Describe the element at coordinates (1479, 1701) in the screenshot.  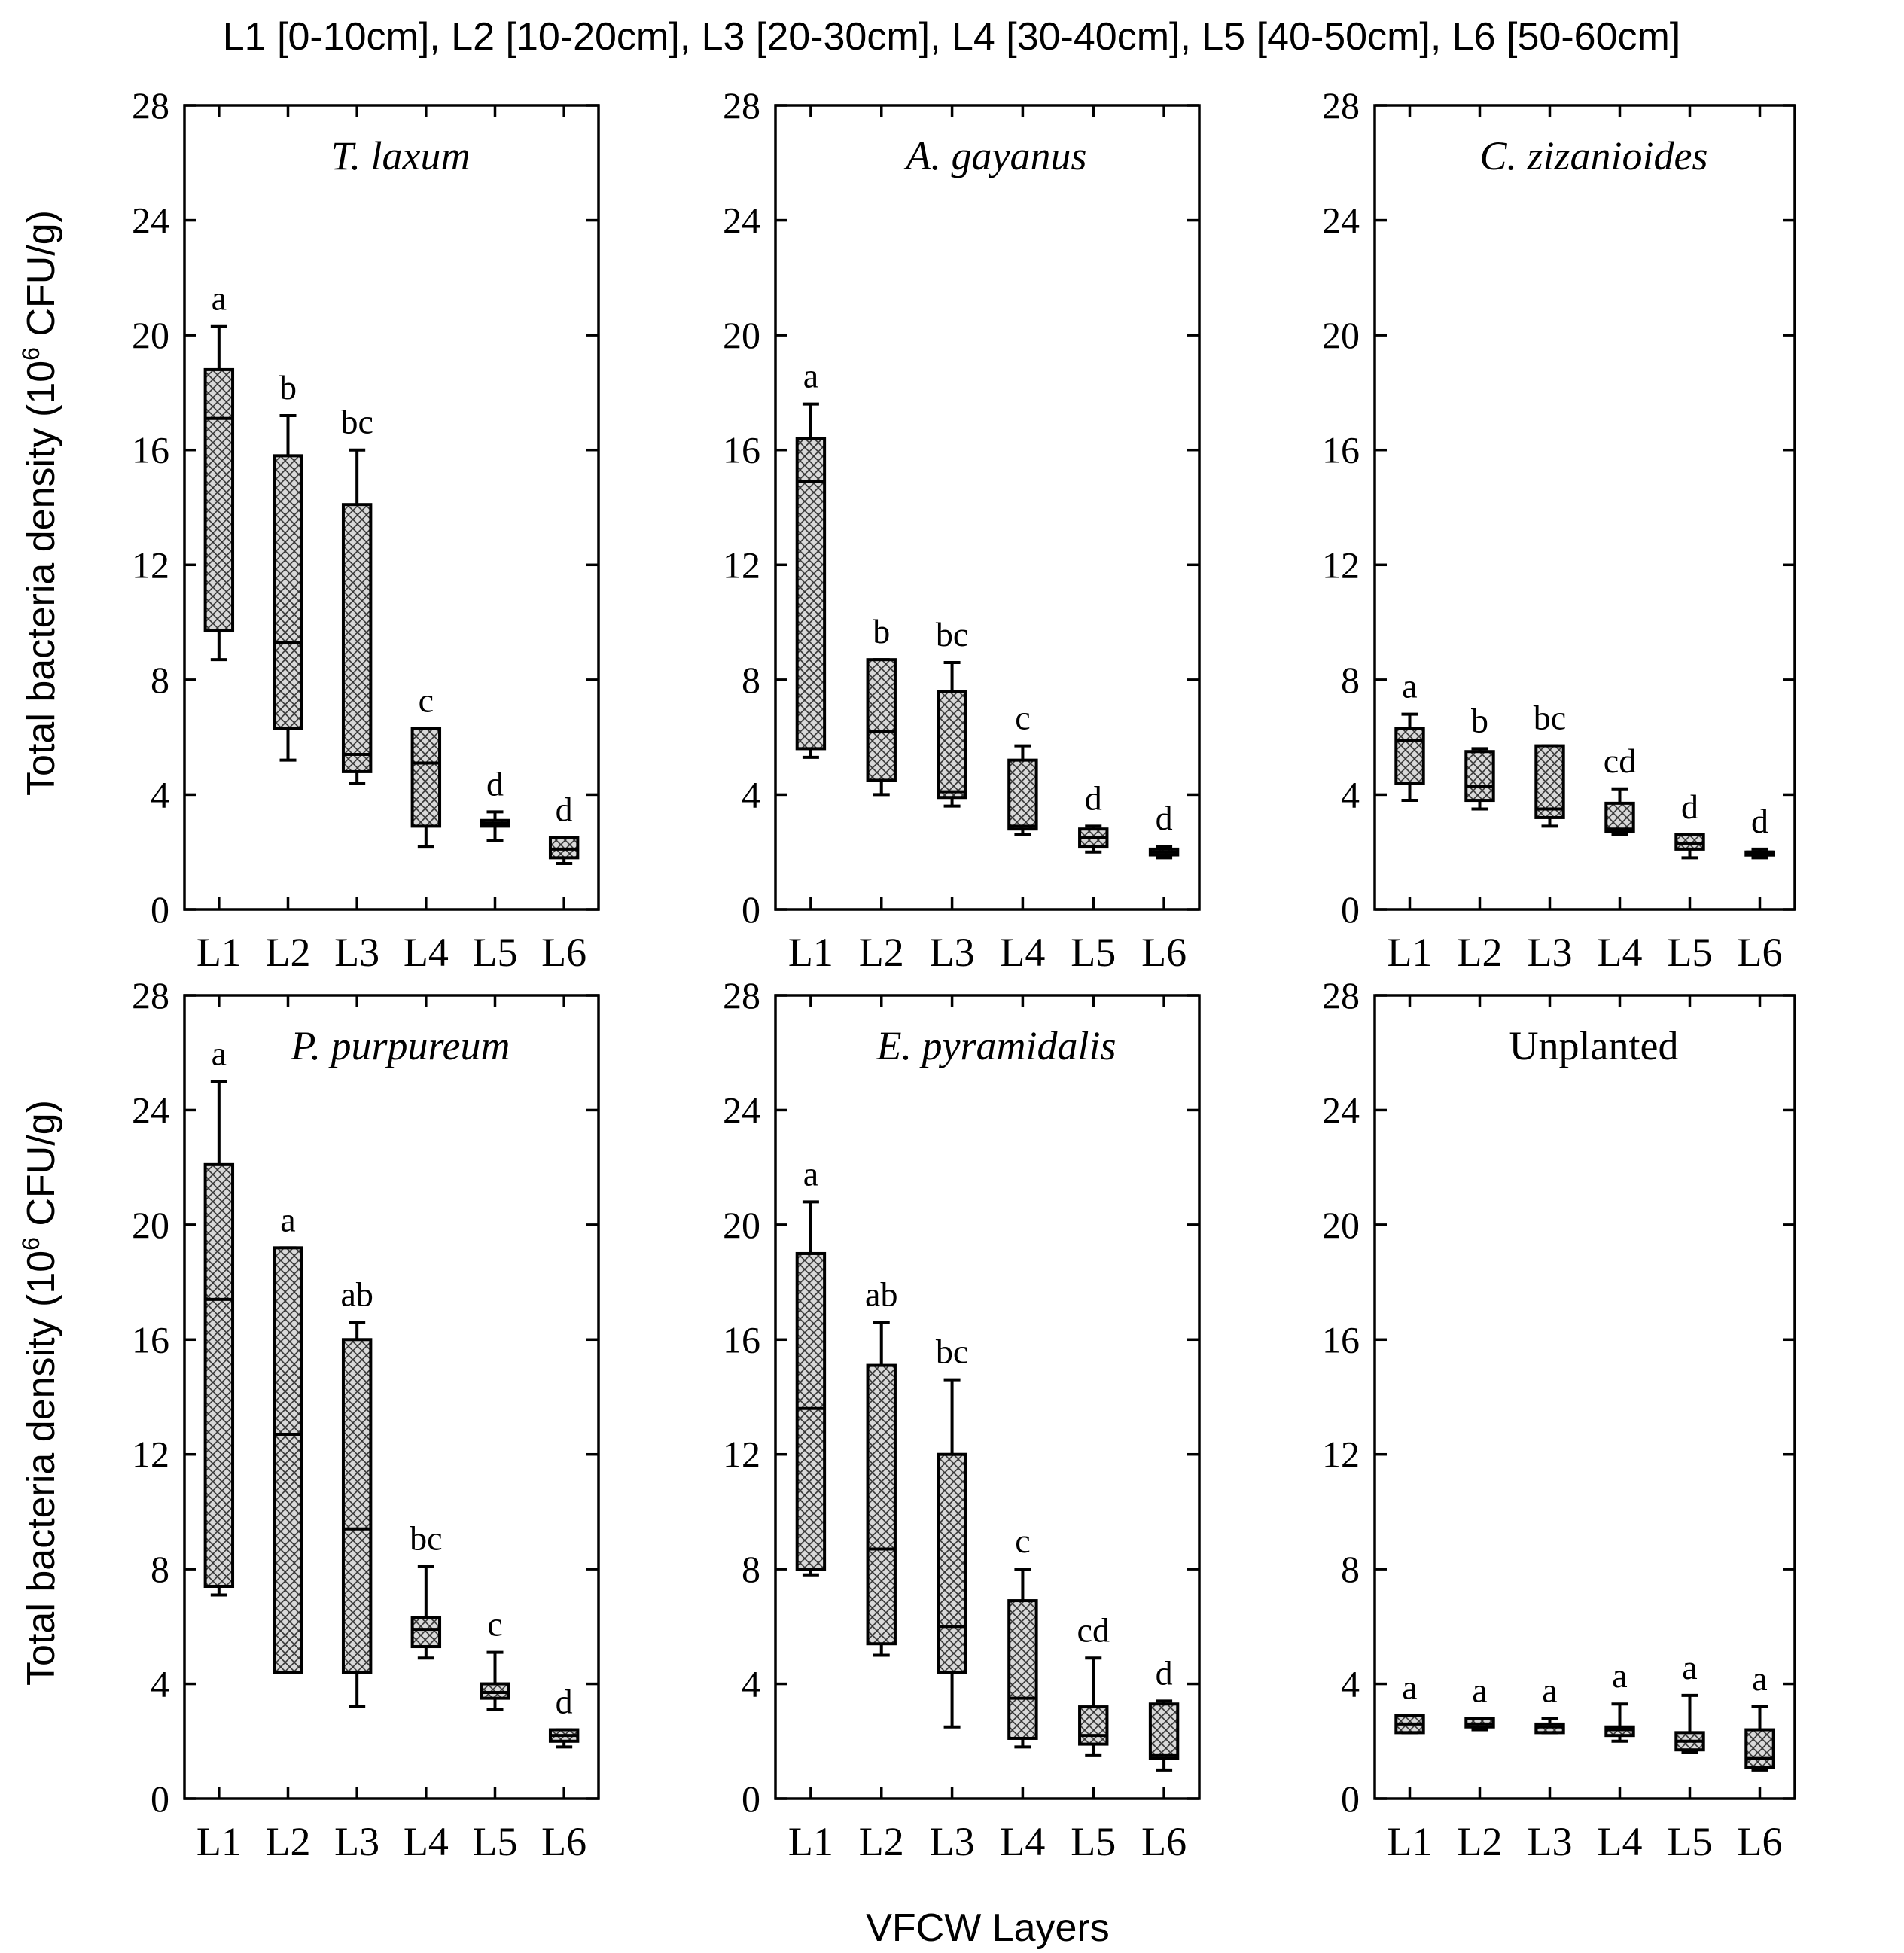
I see `box-plot-L2: a` at that location.